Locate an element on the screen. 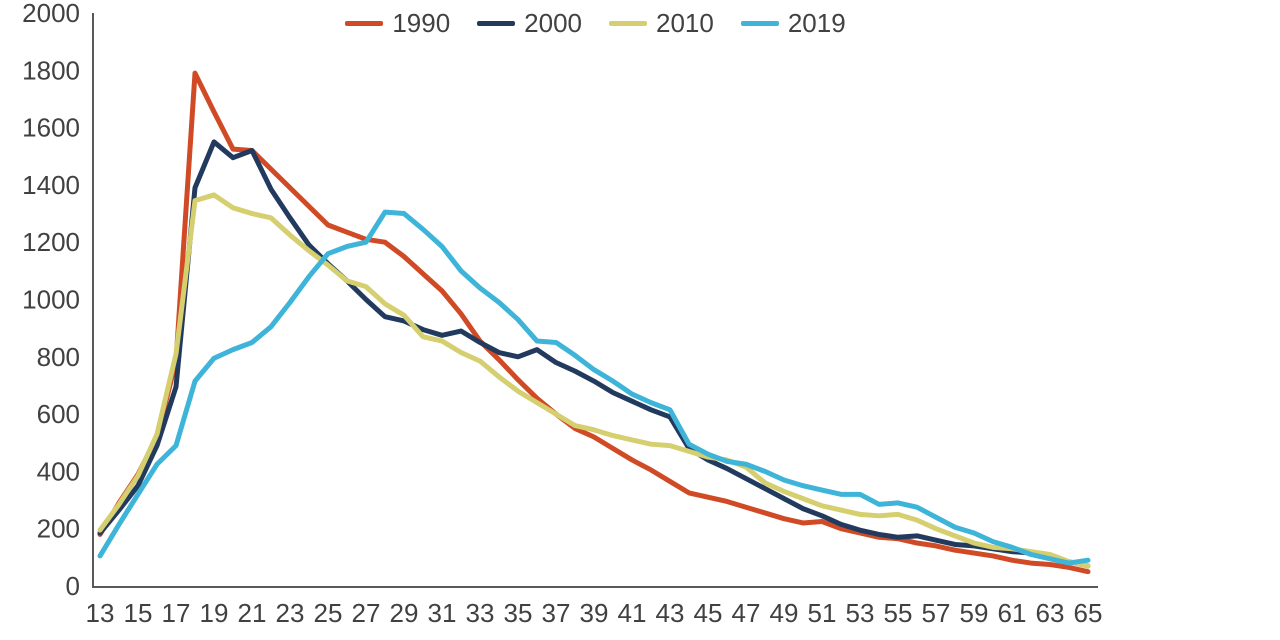 This screenshot has width=1280, height=640. x-tick-label: 37 is located at coordinates (556, 613).